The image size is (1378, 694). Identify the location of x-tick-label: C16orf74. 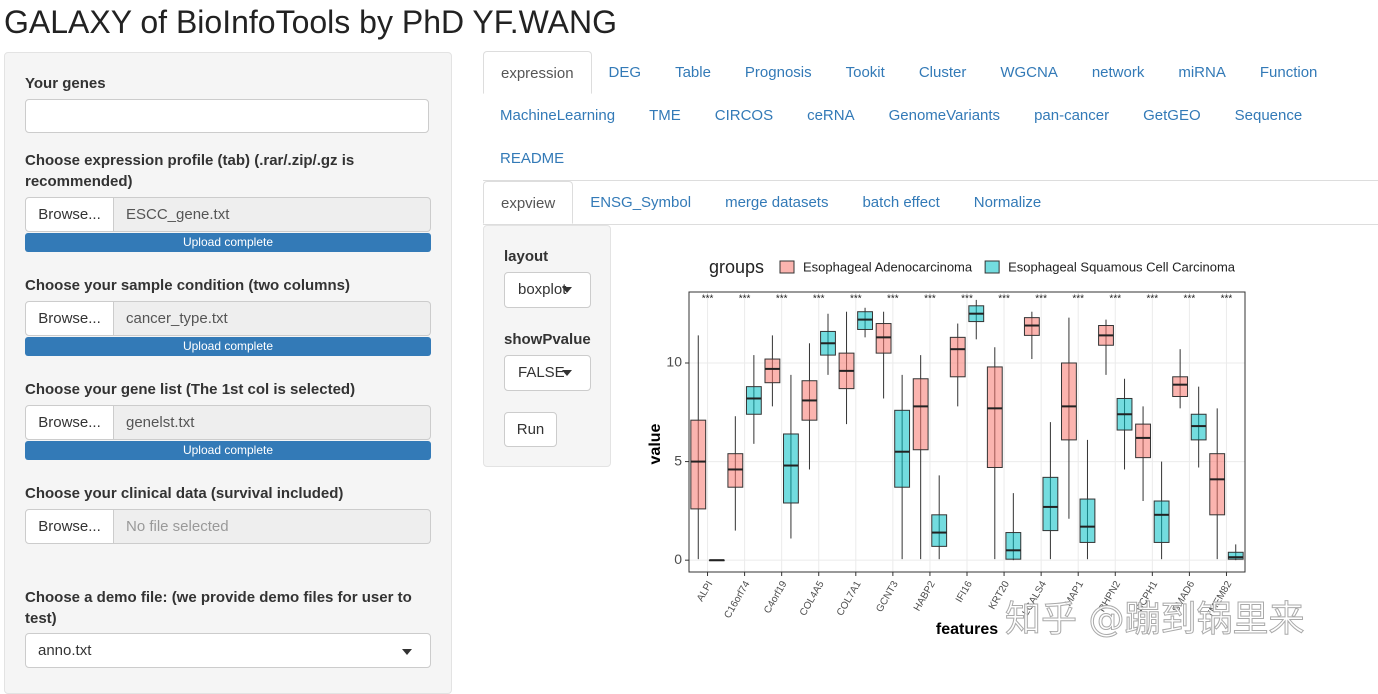
(737, 600).